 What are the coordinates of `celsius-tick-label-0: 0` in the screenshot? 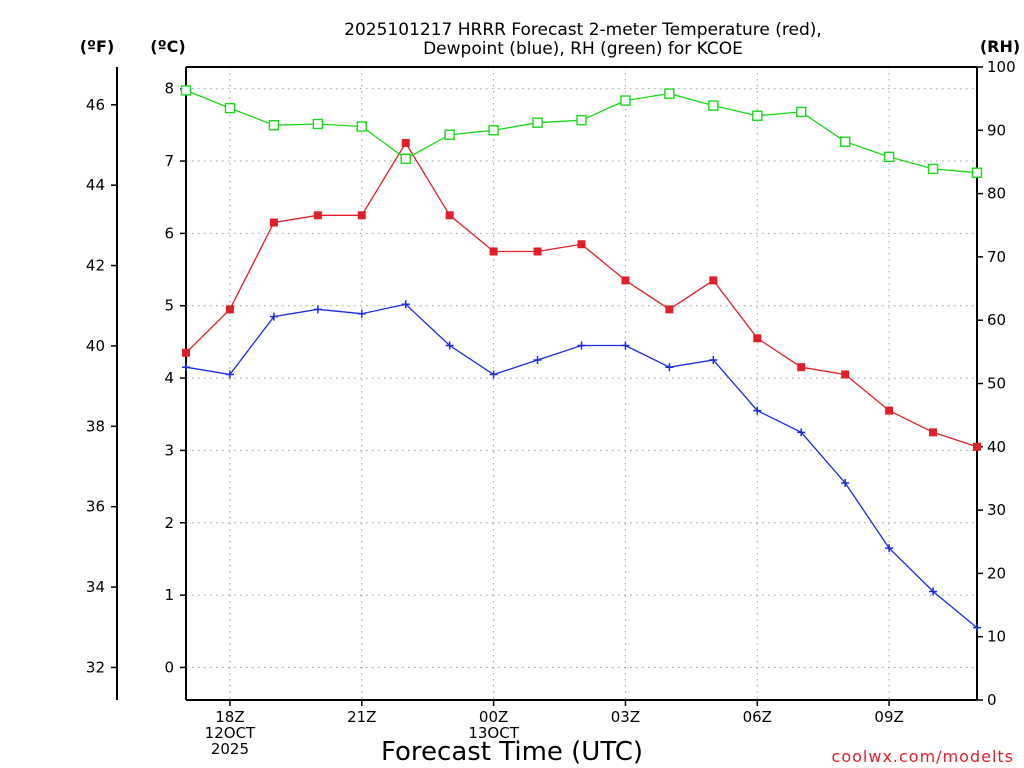 It's located at (169, 667).